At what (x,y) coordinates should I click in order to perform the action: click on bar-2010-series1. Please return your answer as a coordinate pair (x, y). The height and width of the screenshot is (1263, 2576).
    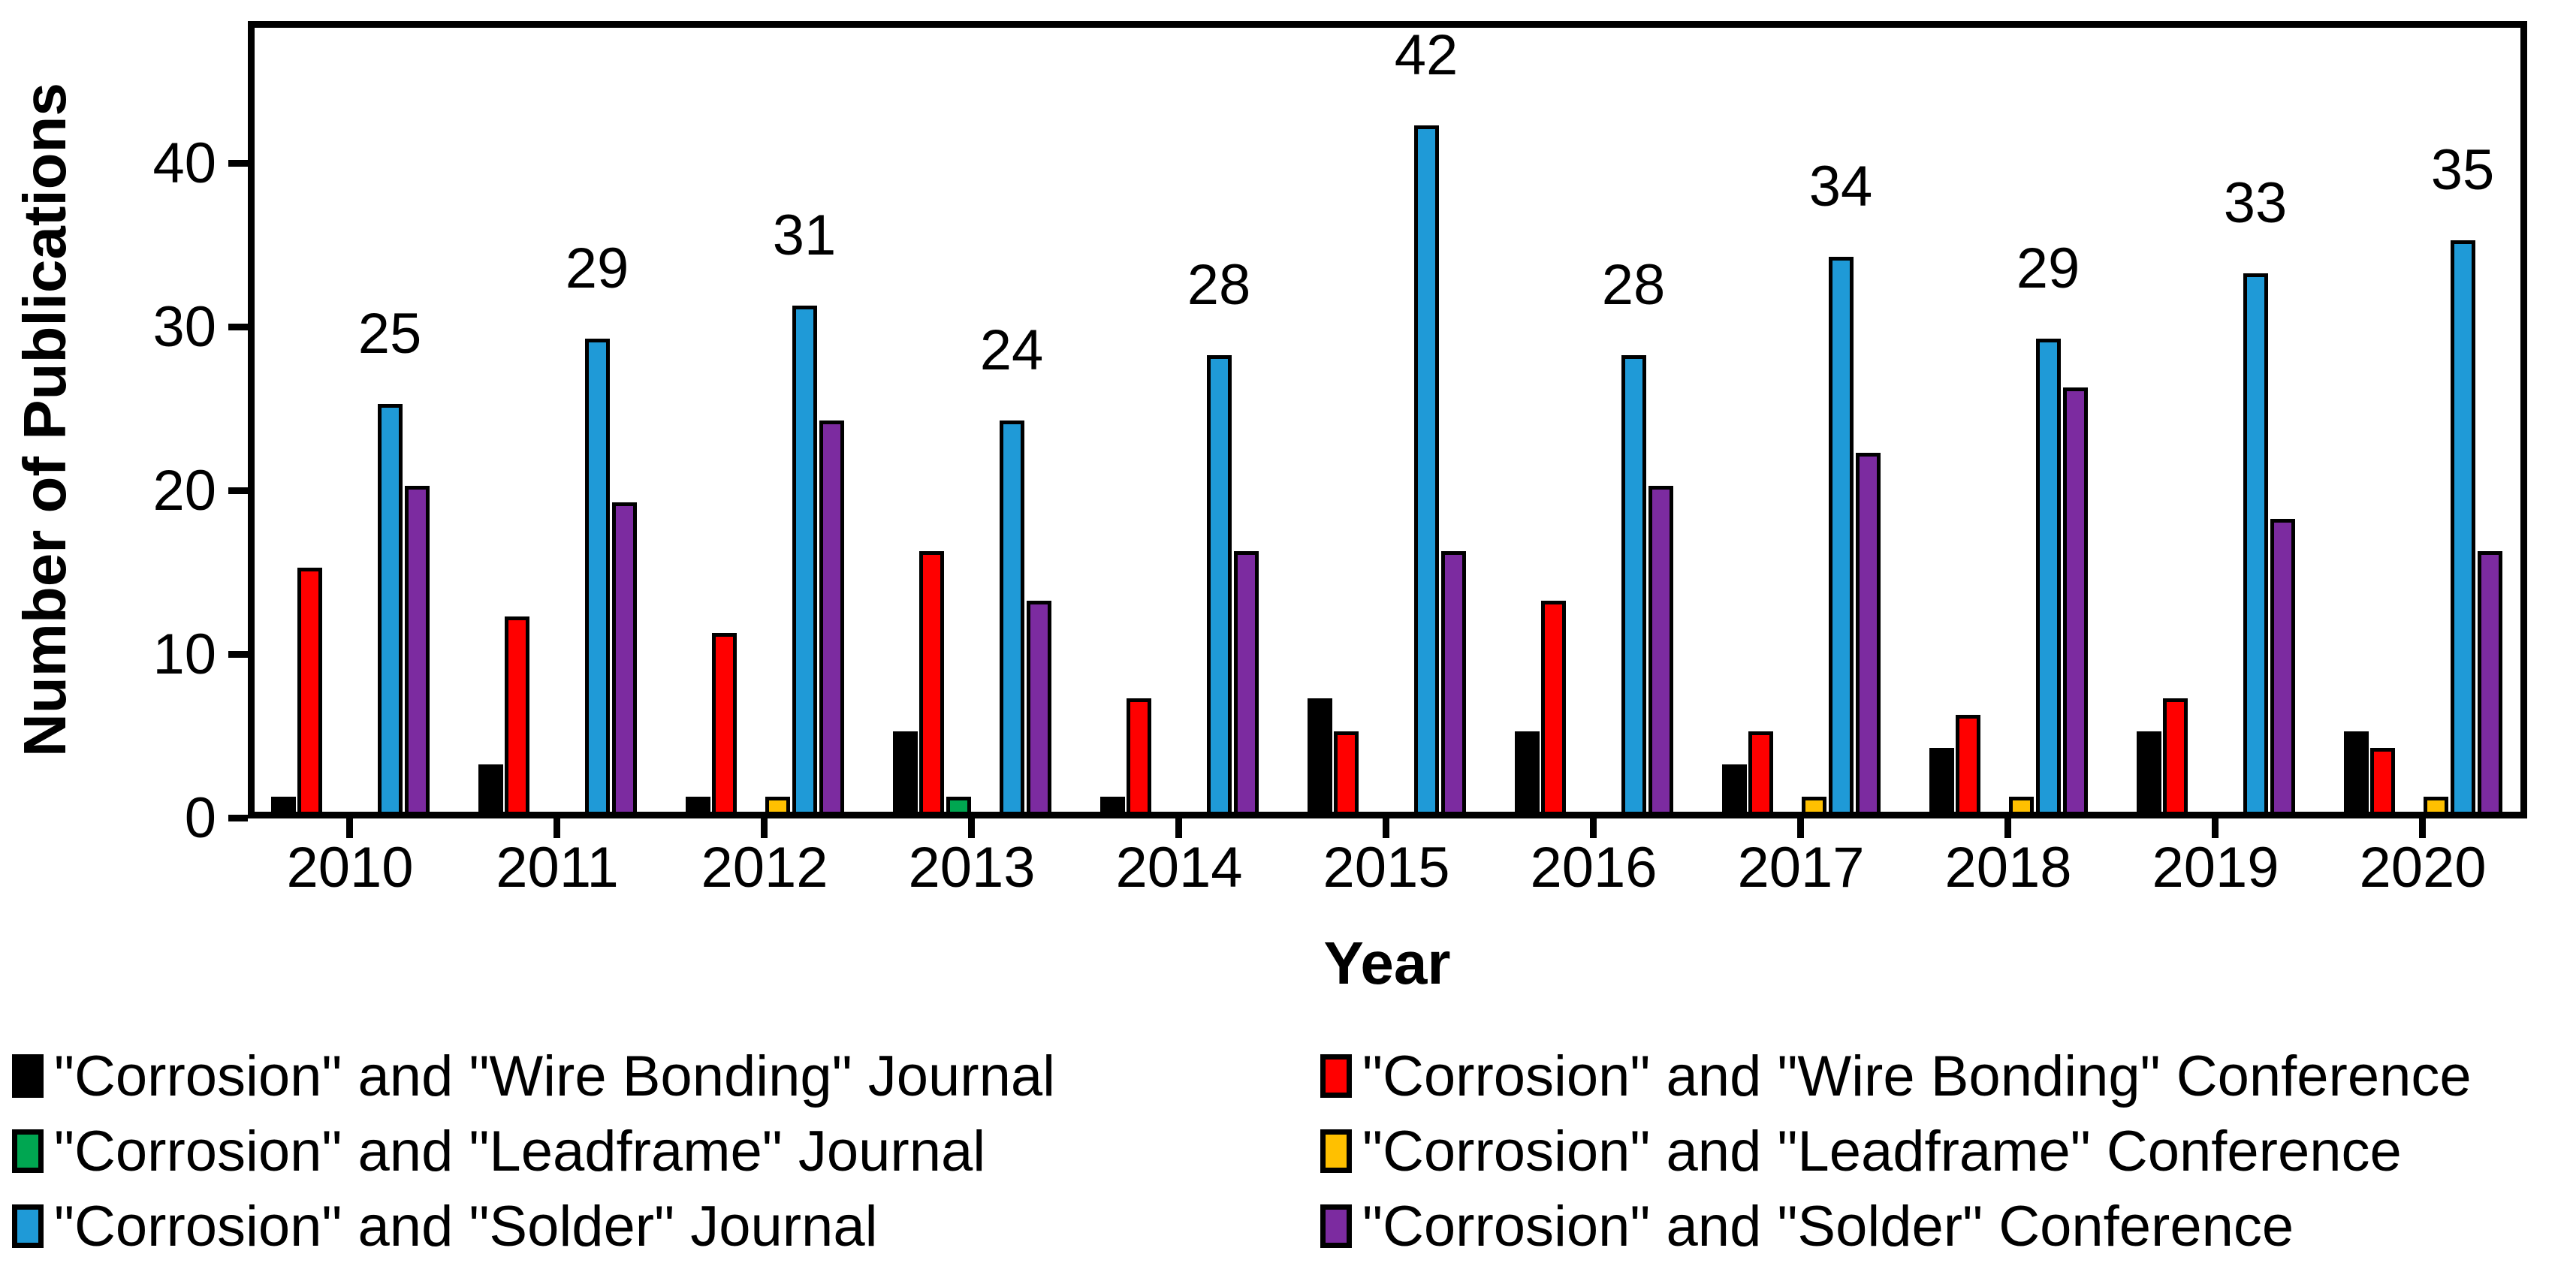
    Looking at the image, I should click on (309, 692).